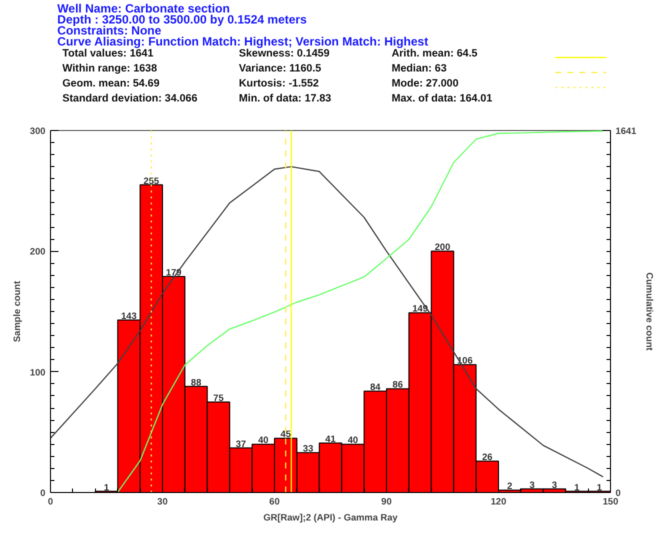 This screenshot has width=666, height=534. Describe the element at coordinates (419, 68) in the screenshot. I see `text: Median: 63` at that location.